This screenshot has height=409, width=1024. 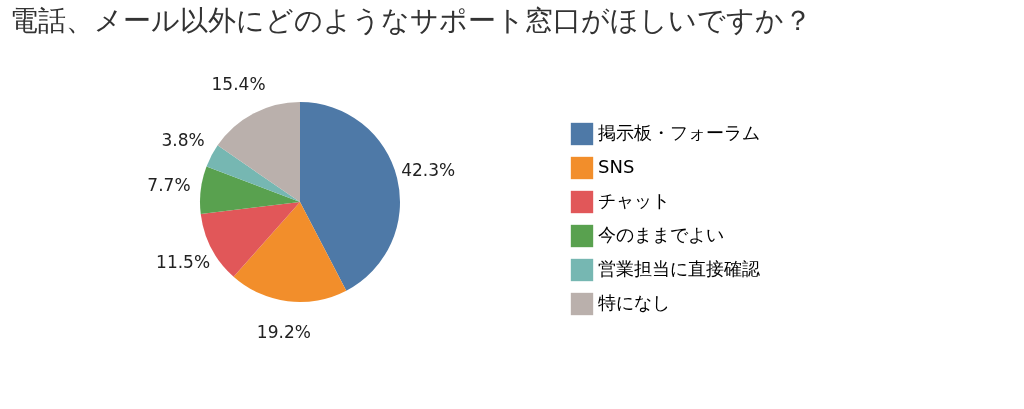 I want to click on data-label: 3.8%, so click(x=183, y=139).